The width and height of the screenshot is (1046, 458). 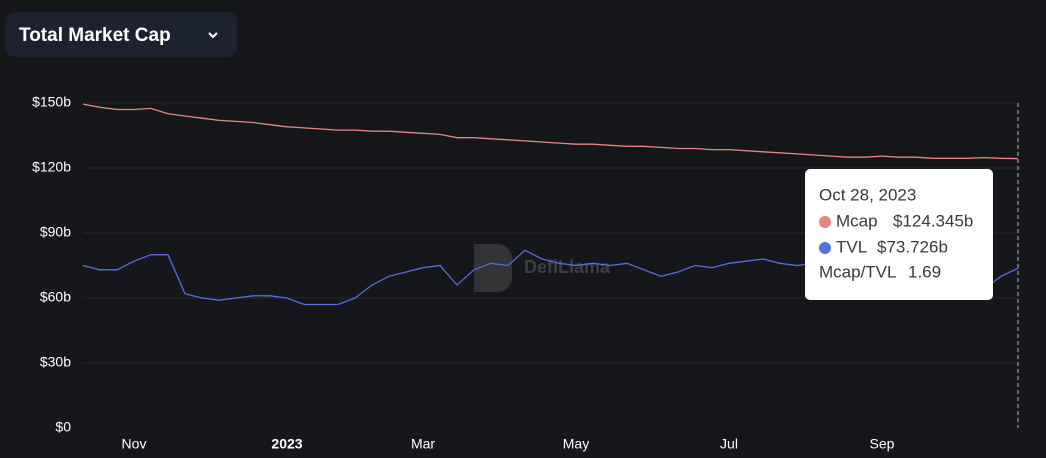 What do you see at coordinates (550, 131) in the screenshot?
I see `series-line` at bounding box center [550, 131].